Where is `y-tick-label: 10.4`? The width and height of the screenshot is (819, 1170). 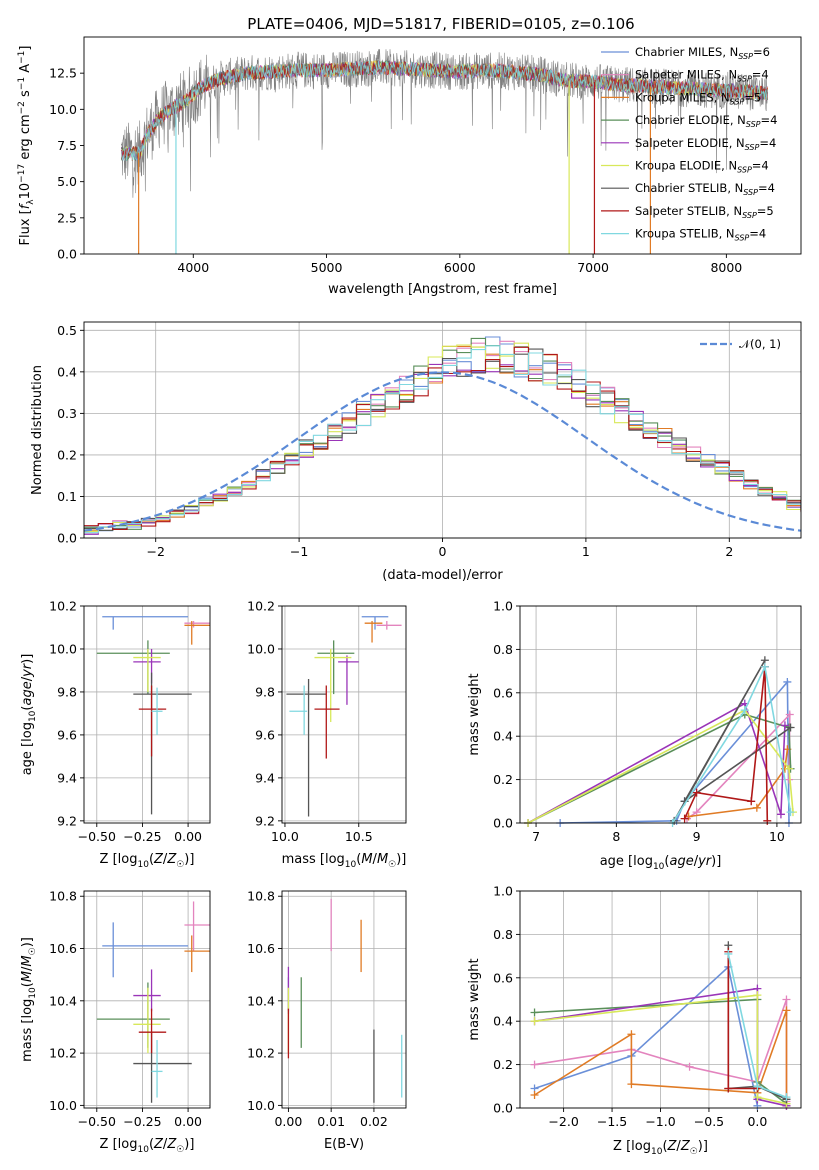
y-tick-label: 10.4 is located at coordinates (63, 1000).